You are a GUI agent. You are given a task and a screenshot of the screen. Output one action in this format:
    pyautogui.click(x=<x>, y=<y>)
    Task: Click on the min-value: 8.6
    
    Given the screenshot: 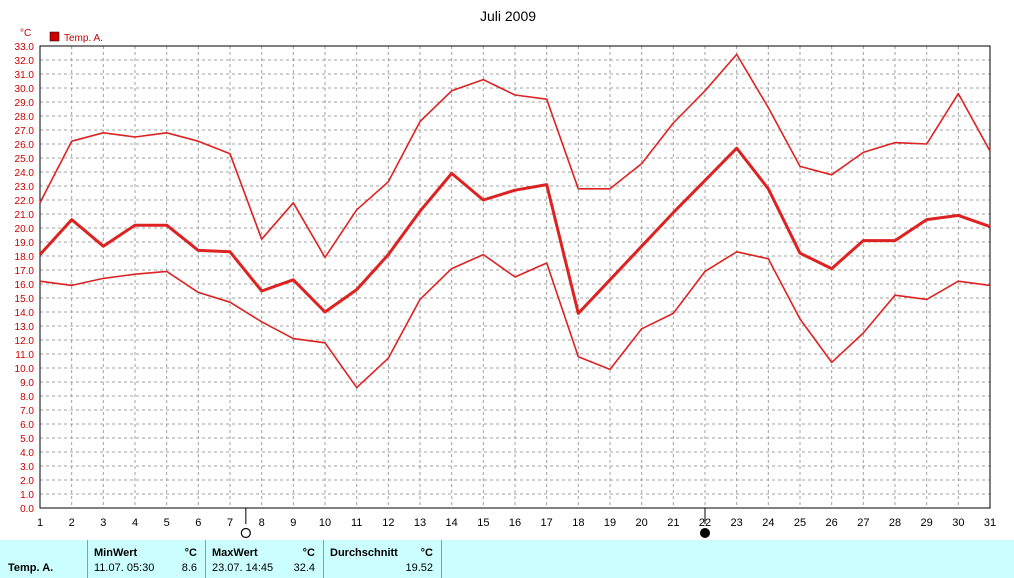 What is the action you would take?
    pyautogui.click(x=189, y=568)
    